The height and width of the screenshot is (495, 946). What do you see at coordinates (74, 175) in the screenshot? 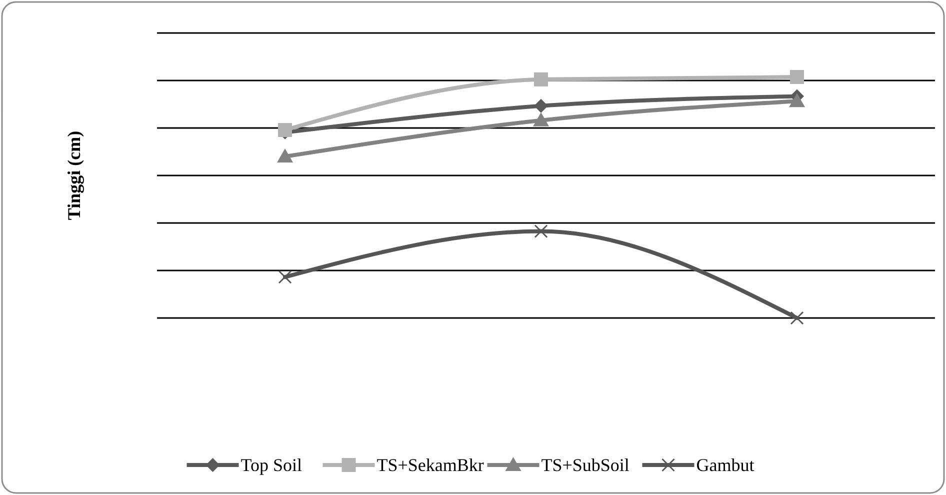
I see `y-axis-title: Tinggi (cm)` at bounding box center [74, 175].